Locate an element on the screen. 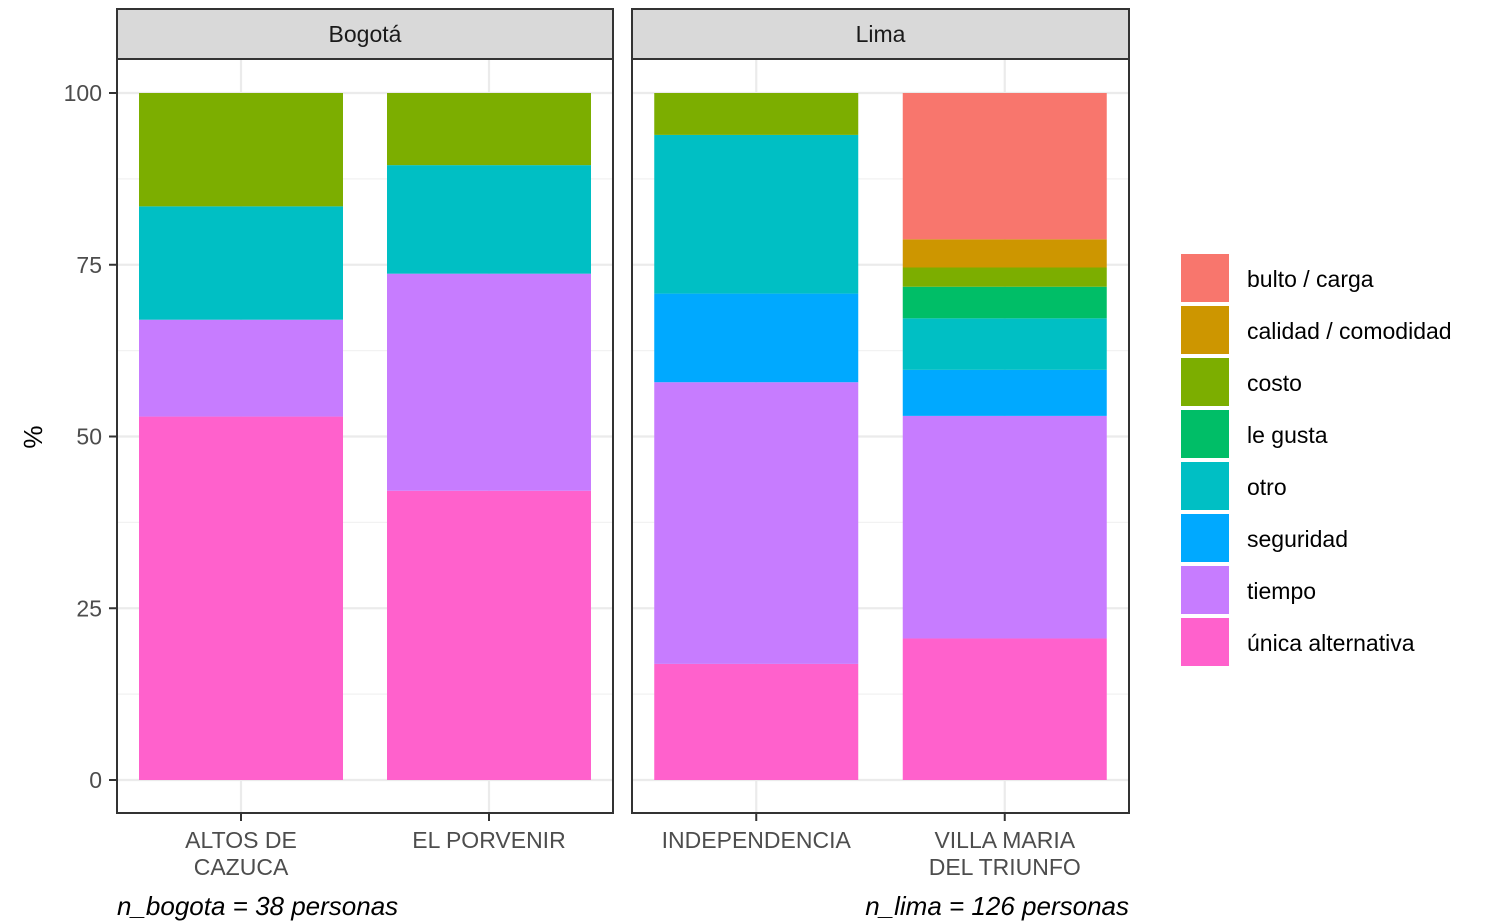 This screenshot has height=923, width=1486. y-tick-label: 100 is located at coordinates (83, 93).